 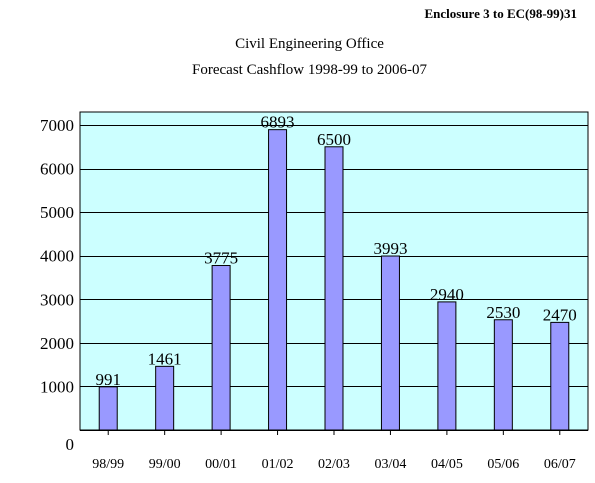 I want to click on chart-subtitle: Forecast Cashflow 1998-99 to 2006-07, so click(x=309, y=70).